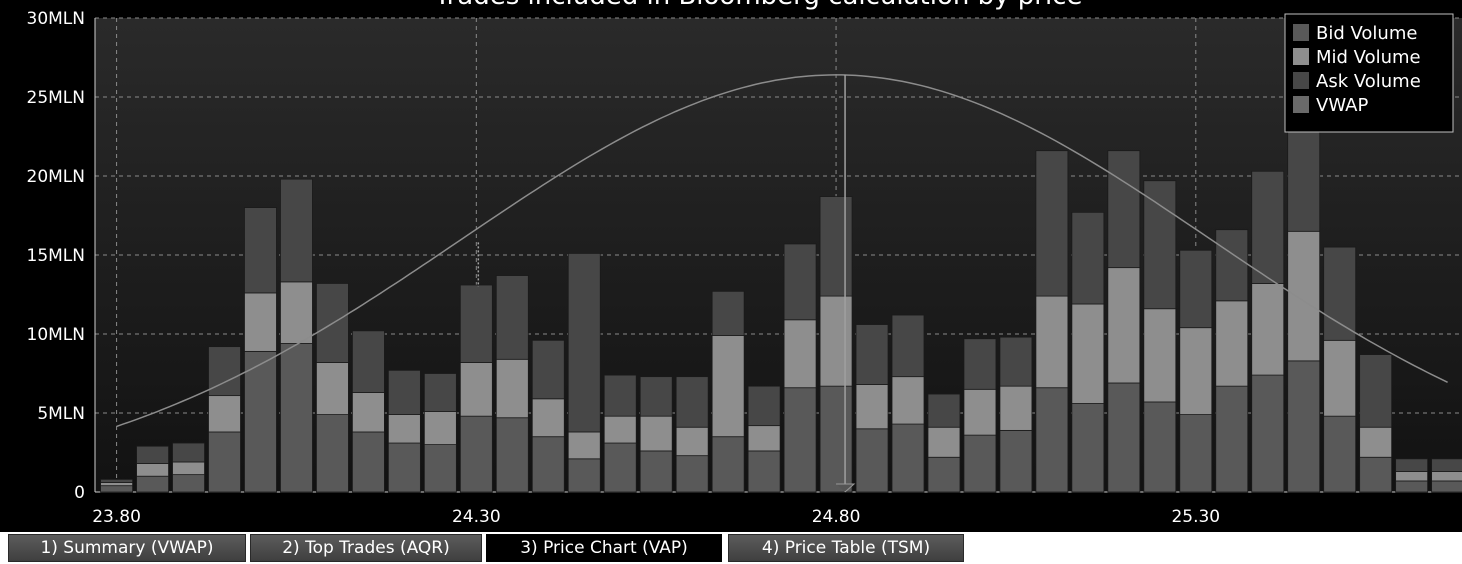 The height and width of the screenshot is (564, 1462). Describe the element at coordinates (476, 517) in the screenshot. I see `x-tick-label: 24.30` at that location.